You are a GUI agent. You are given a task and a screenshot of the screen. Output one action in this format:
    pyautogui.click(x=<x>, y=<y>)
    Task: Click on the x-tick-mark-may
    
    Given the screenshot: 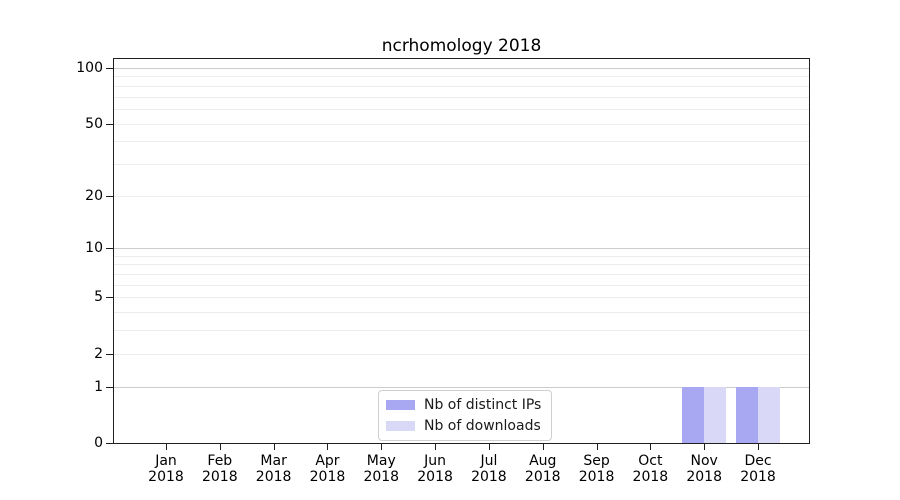 What is the action you would take?
    pyautogui.click(x=382, y=447)
    